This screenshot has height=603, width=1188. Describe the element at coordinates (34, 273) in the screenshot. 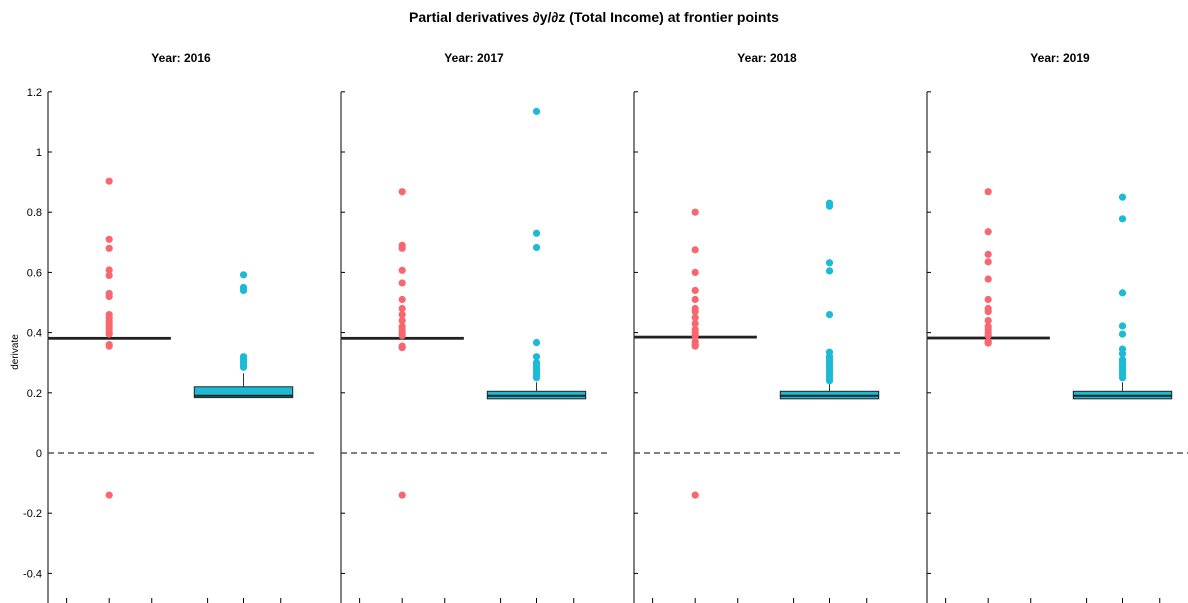

I see `y-tick-label: 0.6` at that location.